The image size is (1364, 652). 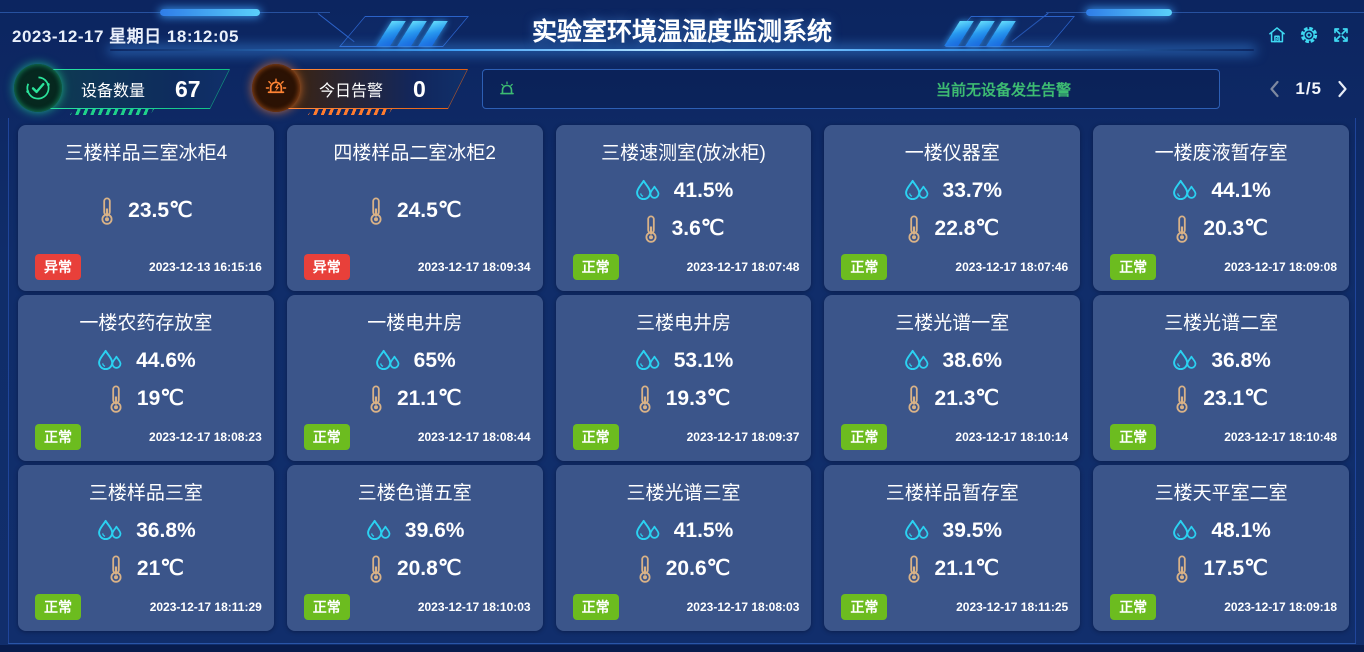 I want to click on alarm-count-badge: 今日告警 0, so click(x=360, y=86).